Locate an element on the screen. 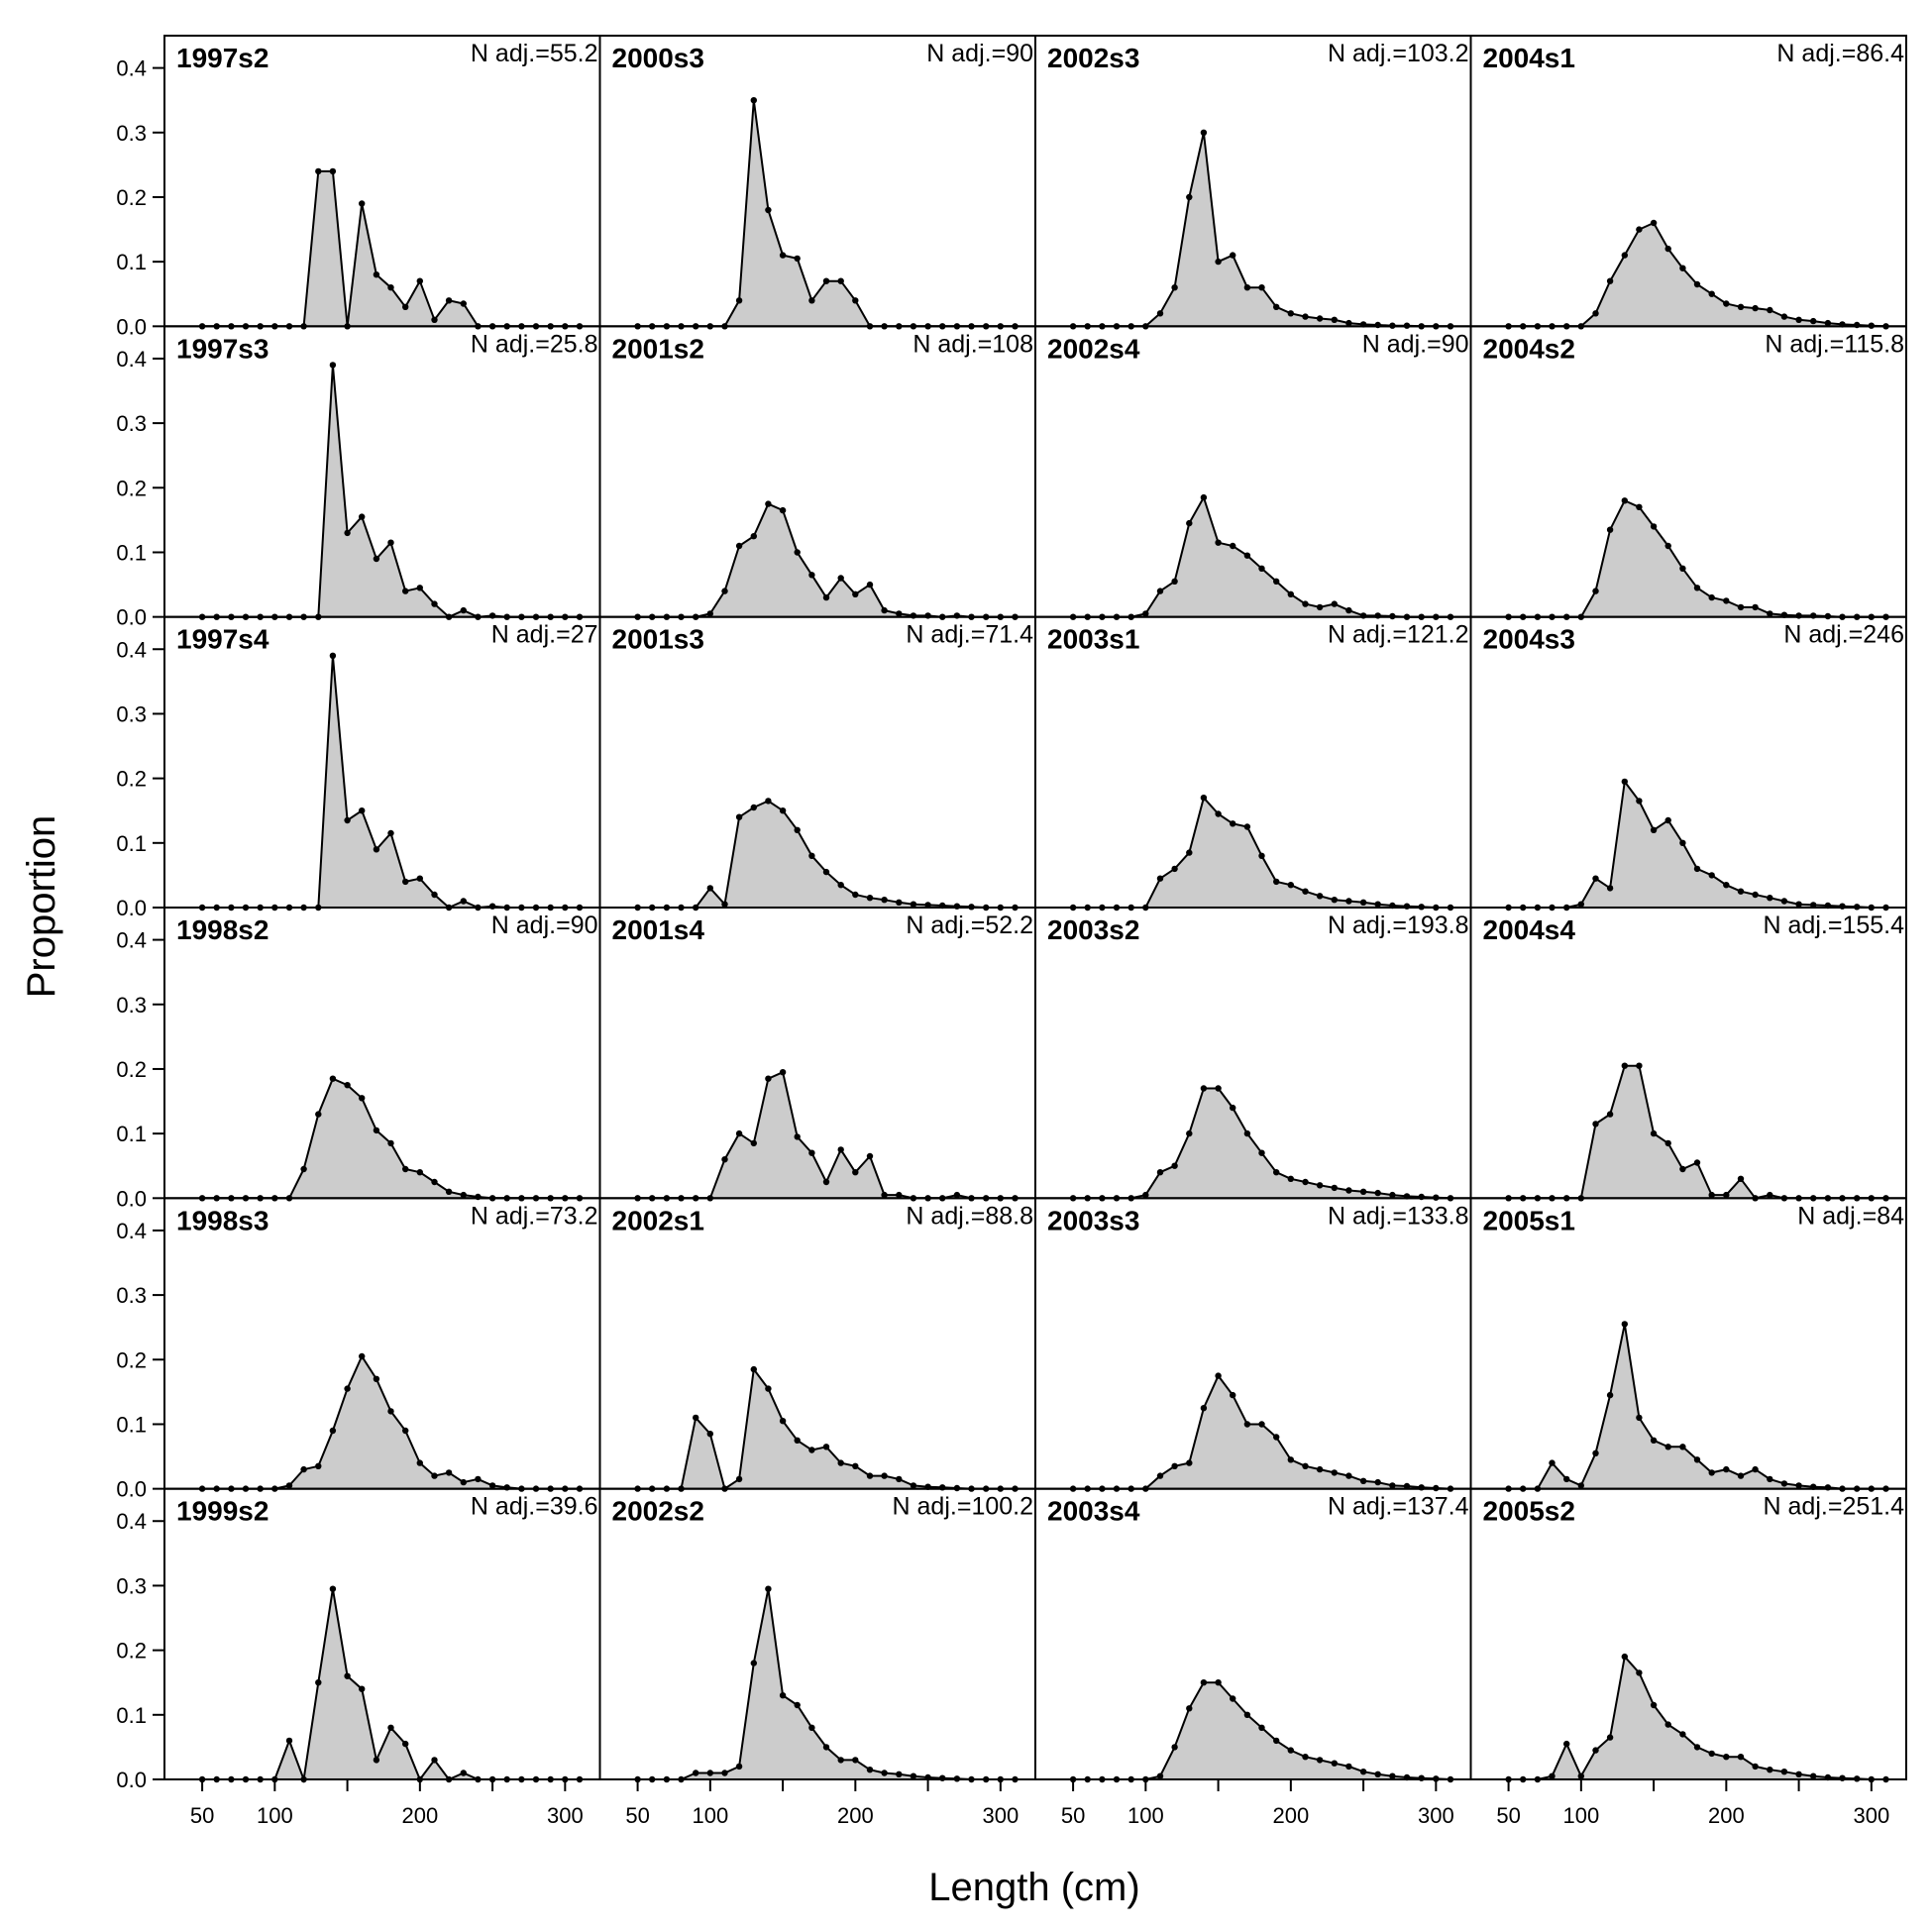  y-tick-label: 0.2 is located at coordinates (132, 1360).